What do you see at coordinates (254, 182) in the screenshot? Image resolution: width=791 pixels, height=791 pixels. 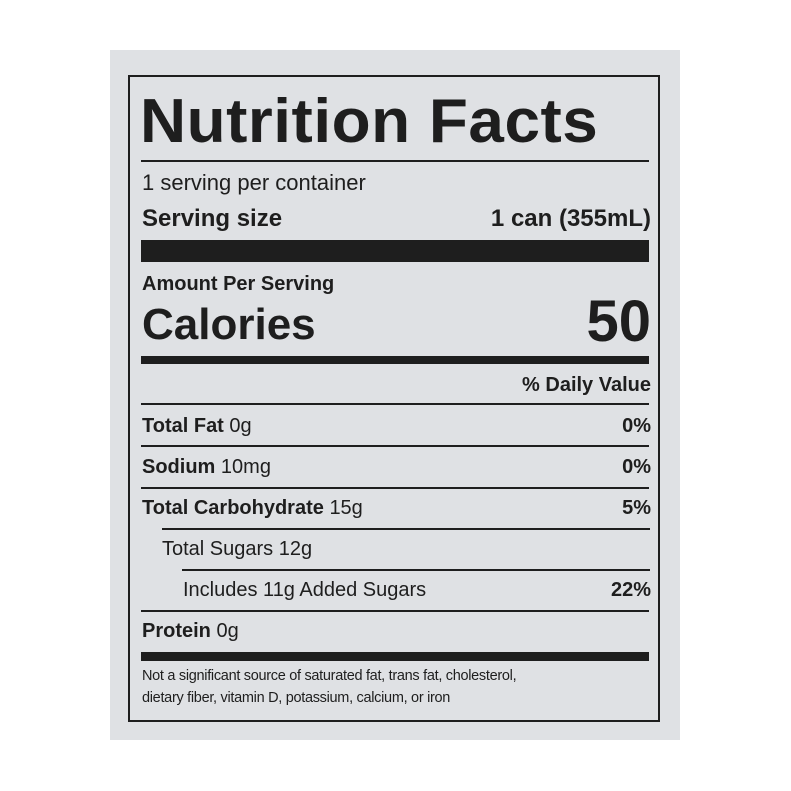 I see `servings-per-container: 1 serving per container` at bounding box center [254, 182].